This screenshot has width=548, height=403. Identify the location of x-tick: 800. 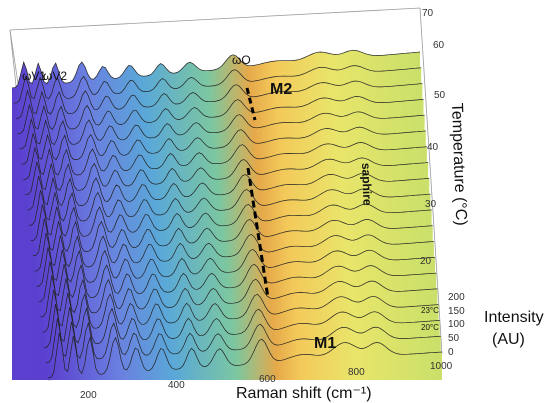
(356, 372).